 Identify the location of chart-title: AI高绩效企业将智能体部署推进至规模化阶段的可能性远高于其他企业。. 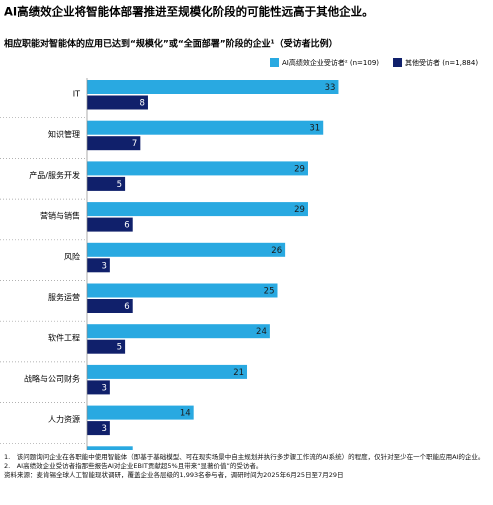
(189, 12).